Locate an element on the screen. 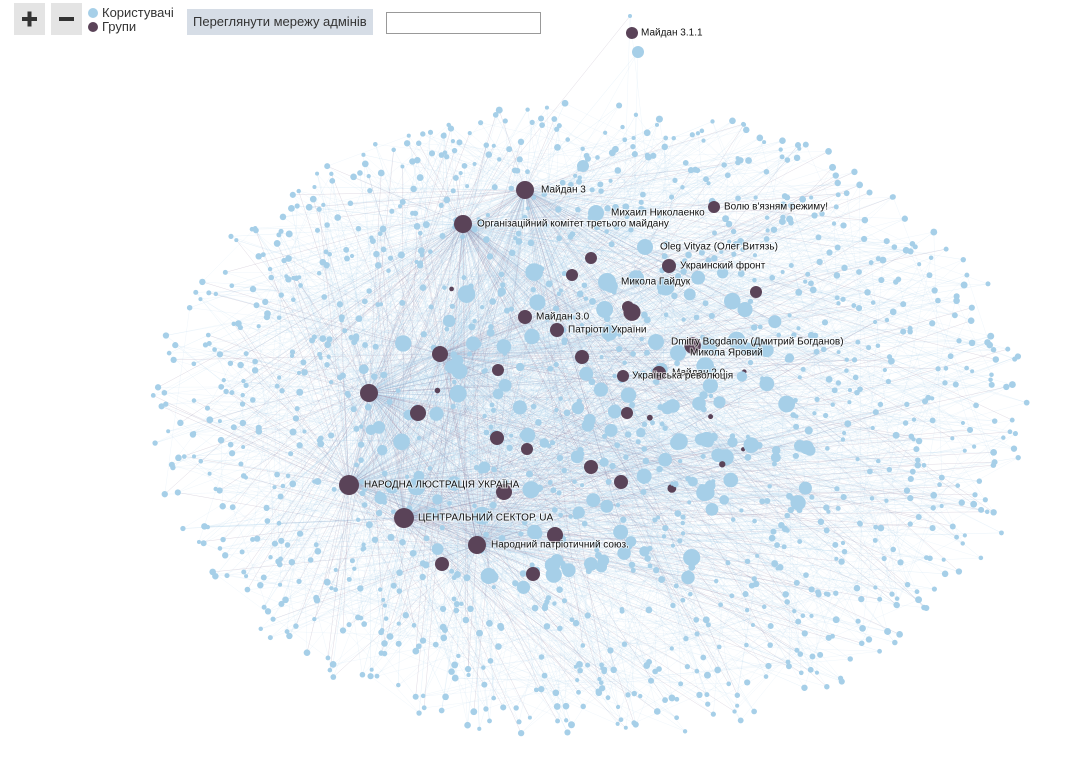 This screenshot has width=1068, height=769. zoom-in-button is located at coordinates (29, 19).